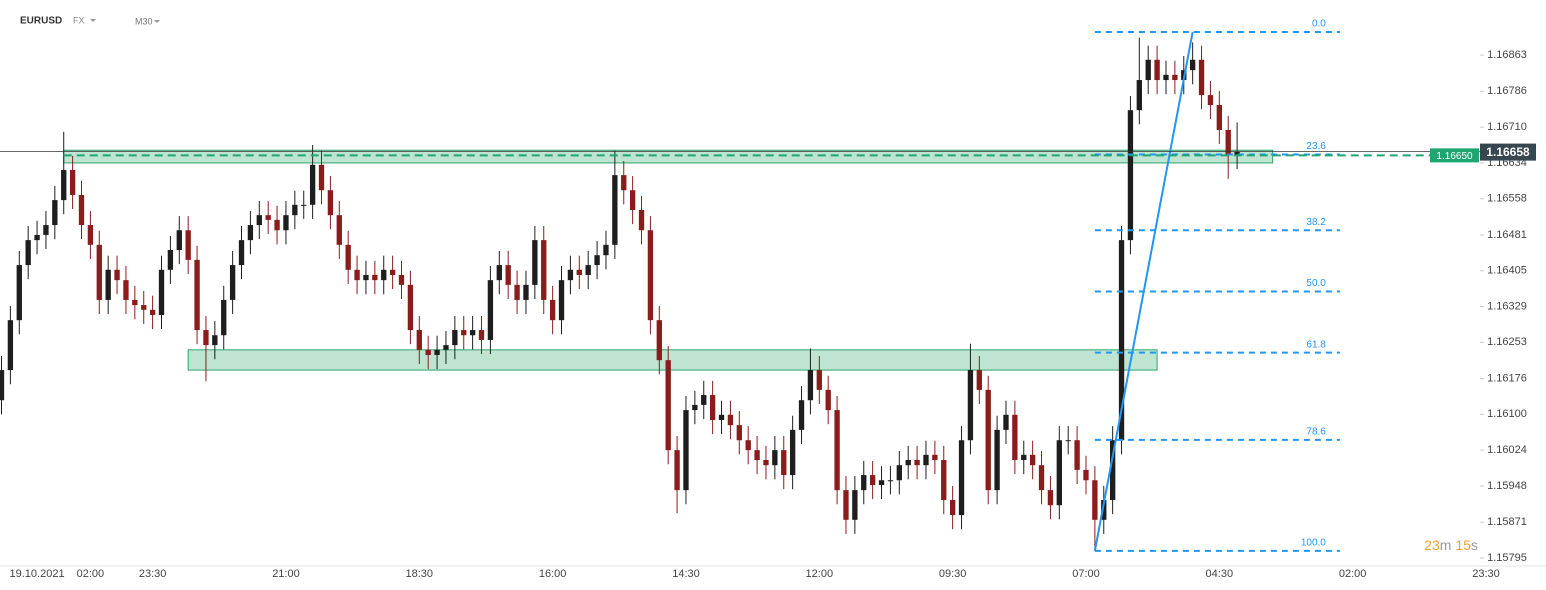 The width and height of the screenshot is (1546, 590). What do you see at coordinates (953, 574) in the screenshot?
I see `x-tick-label: 09:30` at bounding box center [953, 574].